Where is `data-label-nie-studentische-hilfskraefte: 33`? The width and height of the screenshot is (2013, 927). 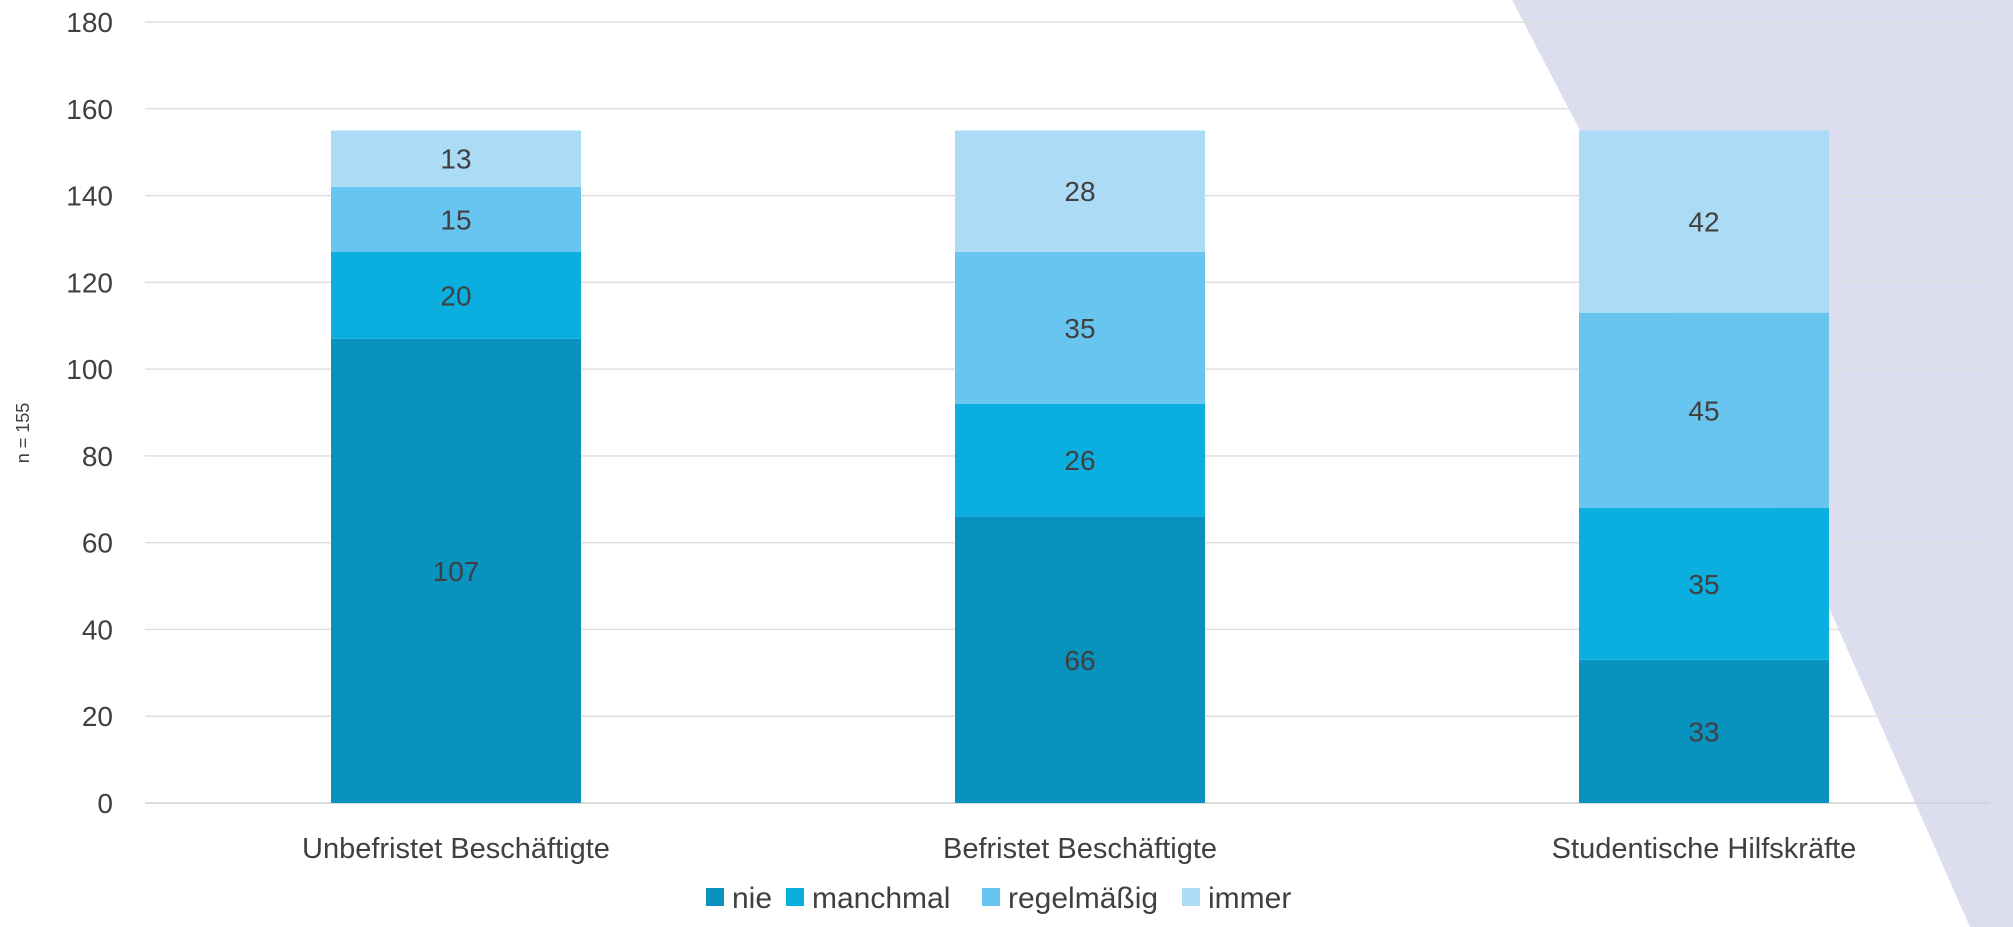 data-label-nie-studentische-hilfskraefte: 33 is located at coordinates (1703, 731).